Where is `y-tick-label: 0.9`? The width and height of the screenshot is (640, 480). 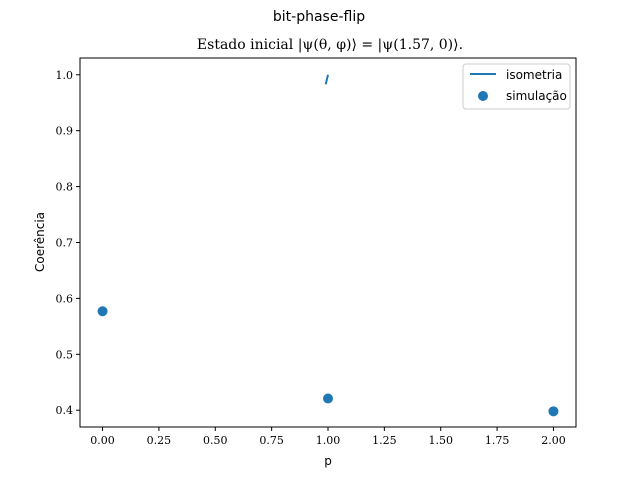 y-tick-label: 0.9 is located at coordinates (65, 131).